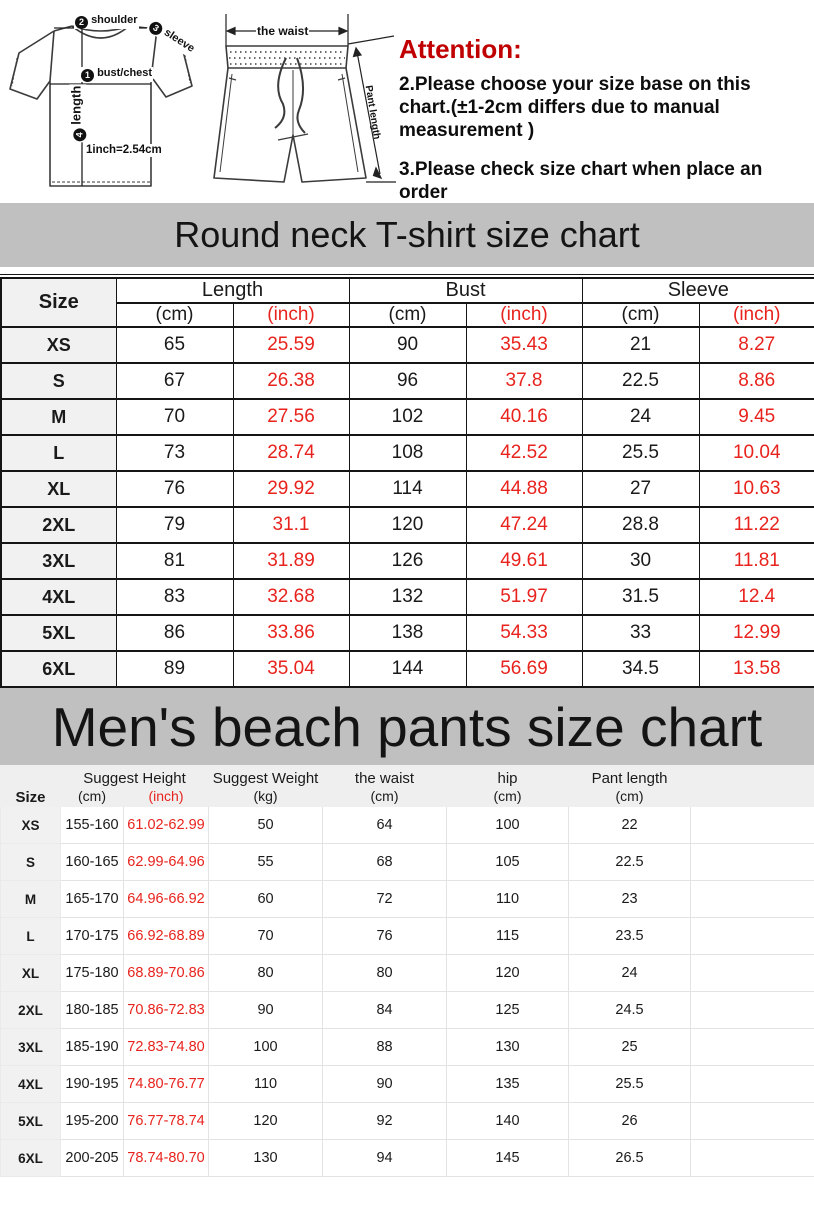 The image size is (814, 1213). What do you see at coordinates (630, 973) in the screenshot?
I see `pants-pant-length-cell: 24` at bounding box center [630, 973].